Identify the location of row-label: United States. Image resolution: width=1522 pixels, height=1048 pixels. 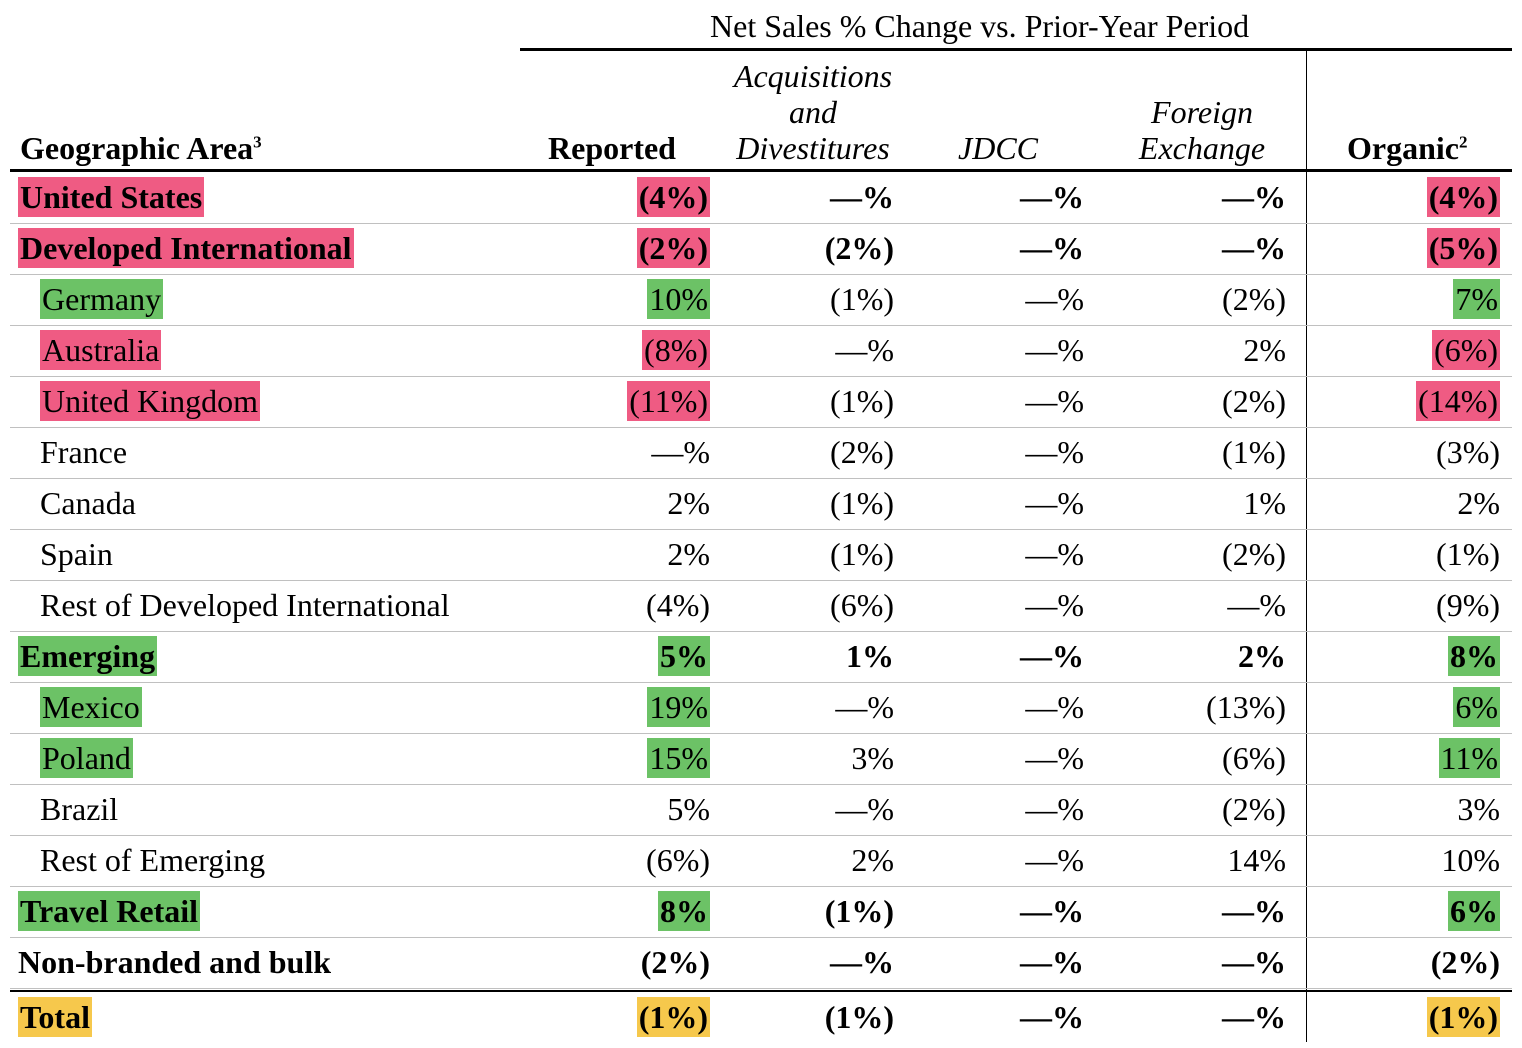
(111, 197).